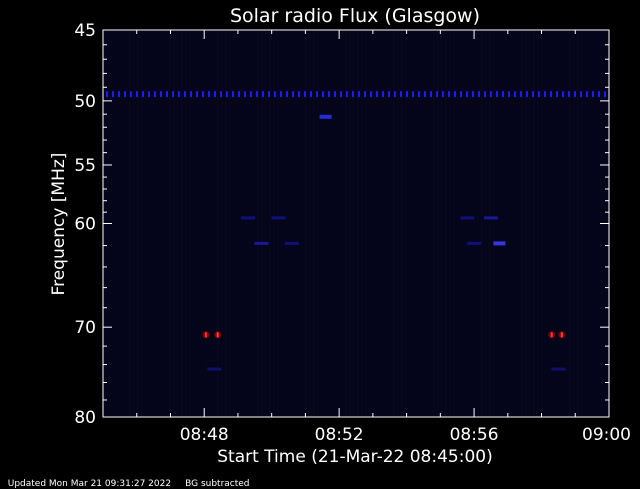 Image resolution: width=640 pixels, height=489 pixels. I want to click on y-tick-label: 55, so click(85, 166).